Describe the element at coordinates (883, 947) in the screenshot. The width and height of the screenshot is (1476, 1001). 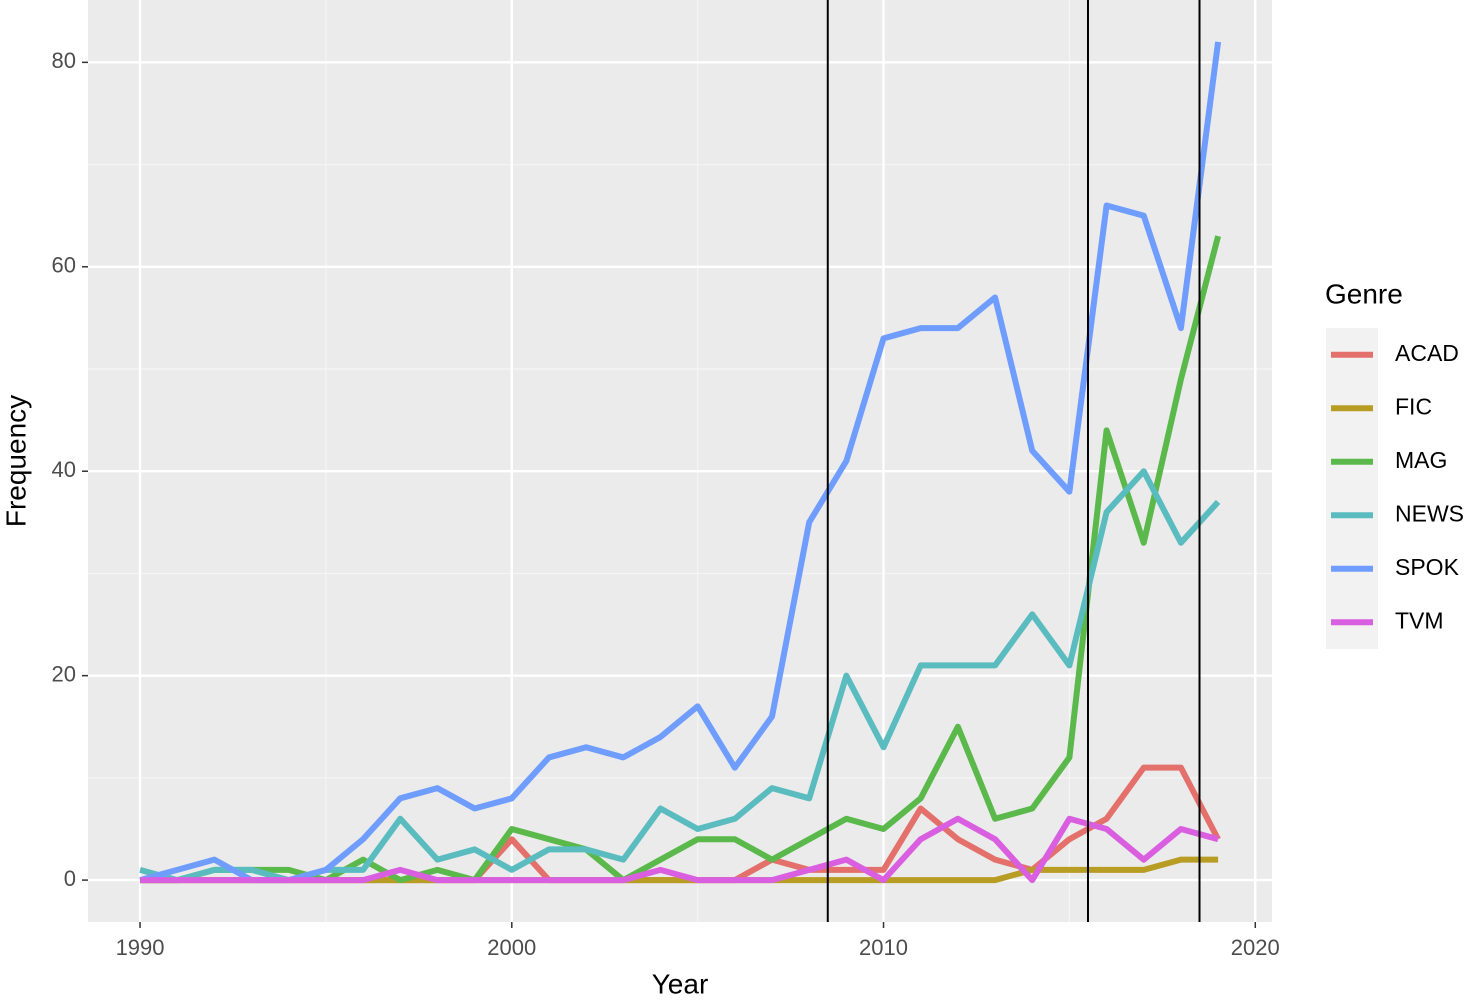
I see `x-tick-label: 2010` at that location.